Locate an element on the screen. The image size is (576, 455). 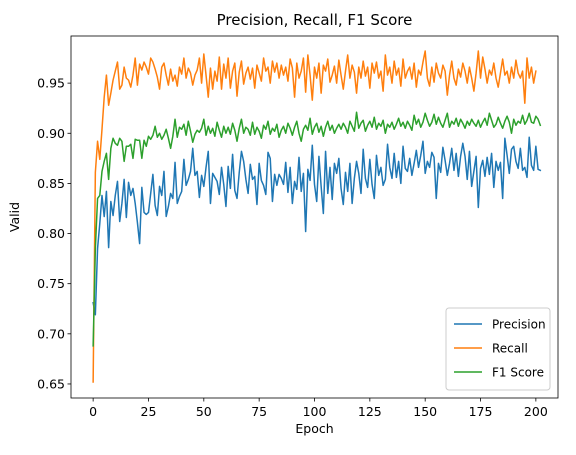
legend-label: F1 Score is located at coordinates (518, 373).